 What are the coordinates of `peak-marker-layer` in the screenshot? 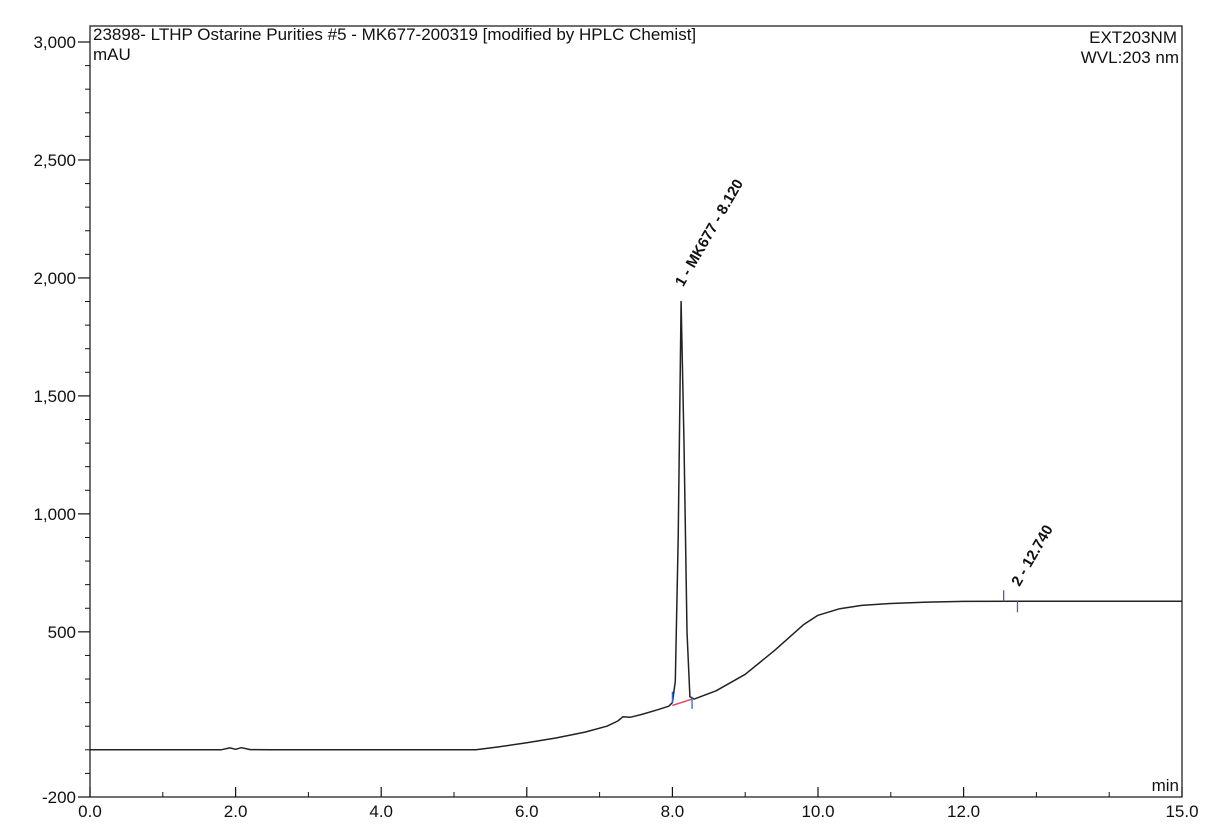 It's located at (845, 649).